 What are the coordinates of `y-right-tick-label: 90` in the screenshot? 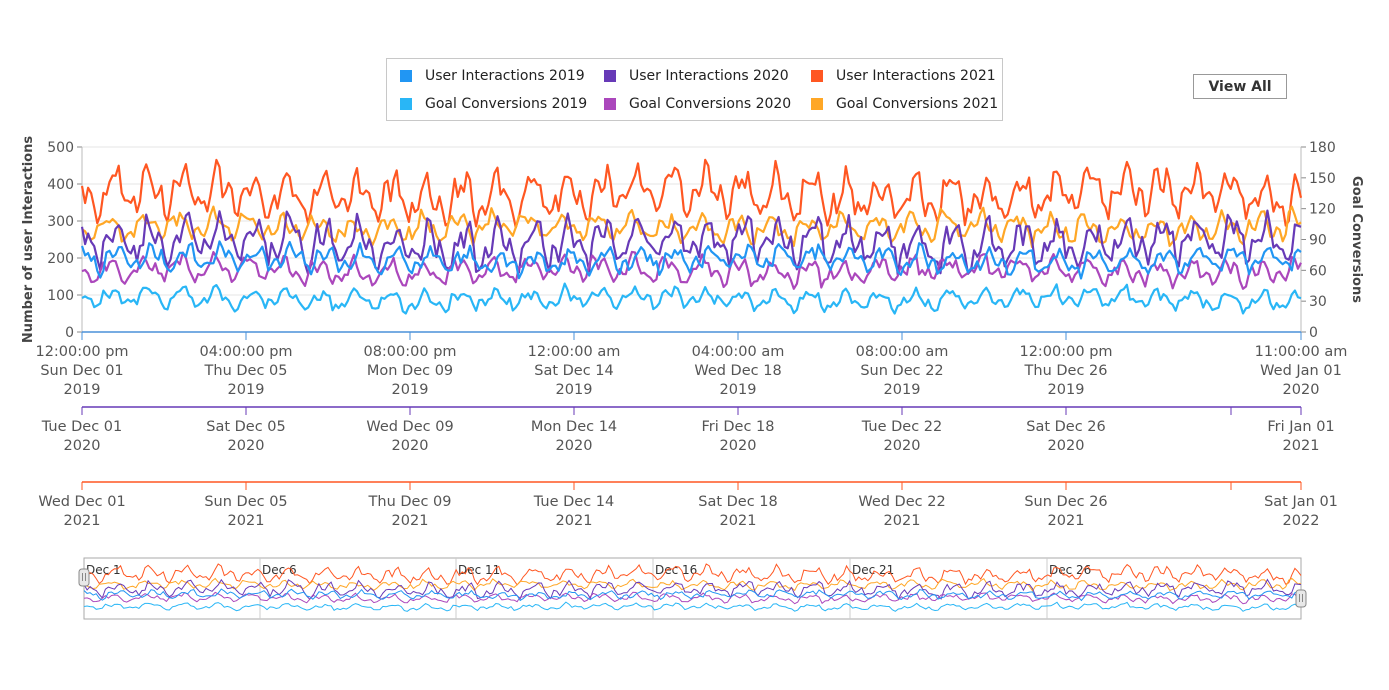 It's located at (1318, 241).